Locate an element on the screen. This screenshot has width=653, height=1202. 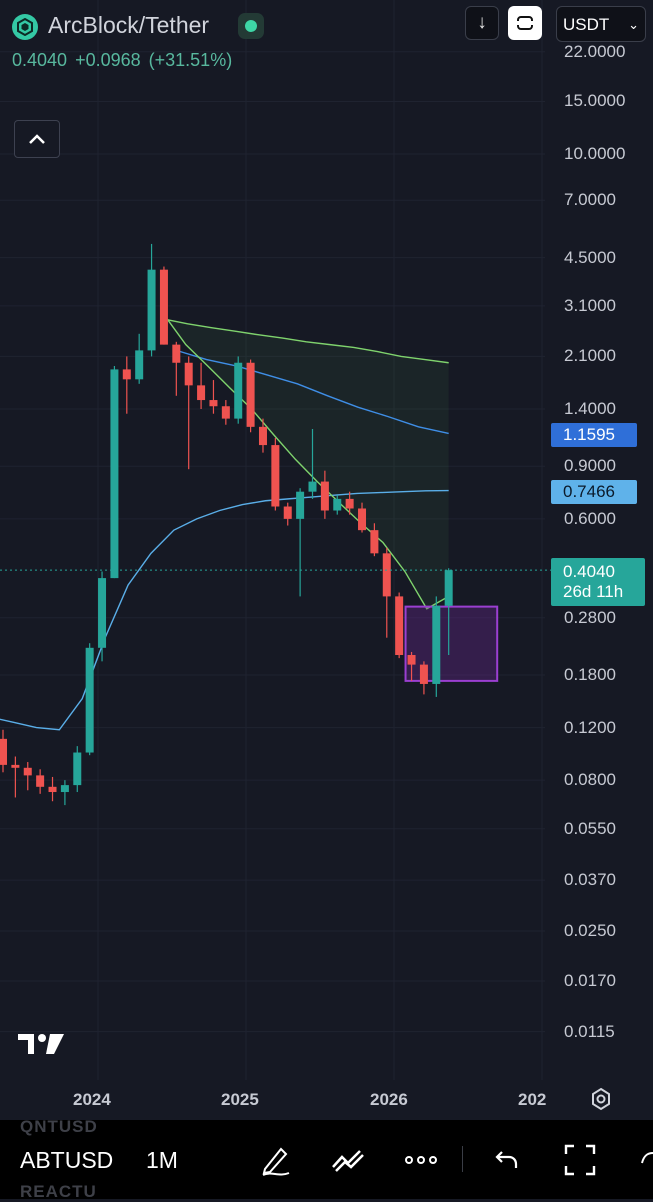
ma-lightblue-price-tag: 0.7466 is located at coordinates (594, 492).